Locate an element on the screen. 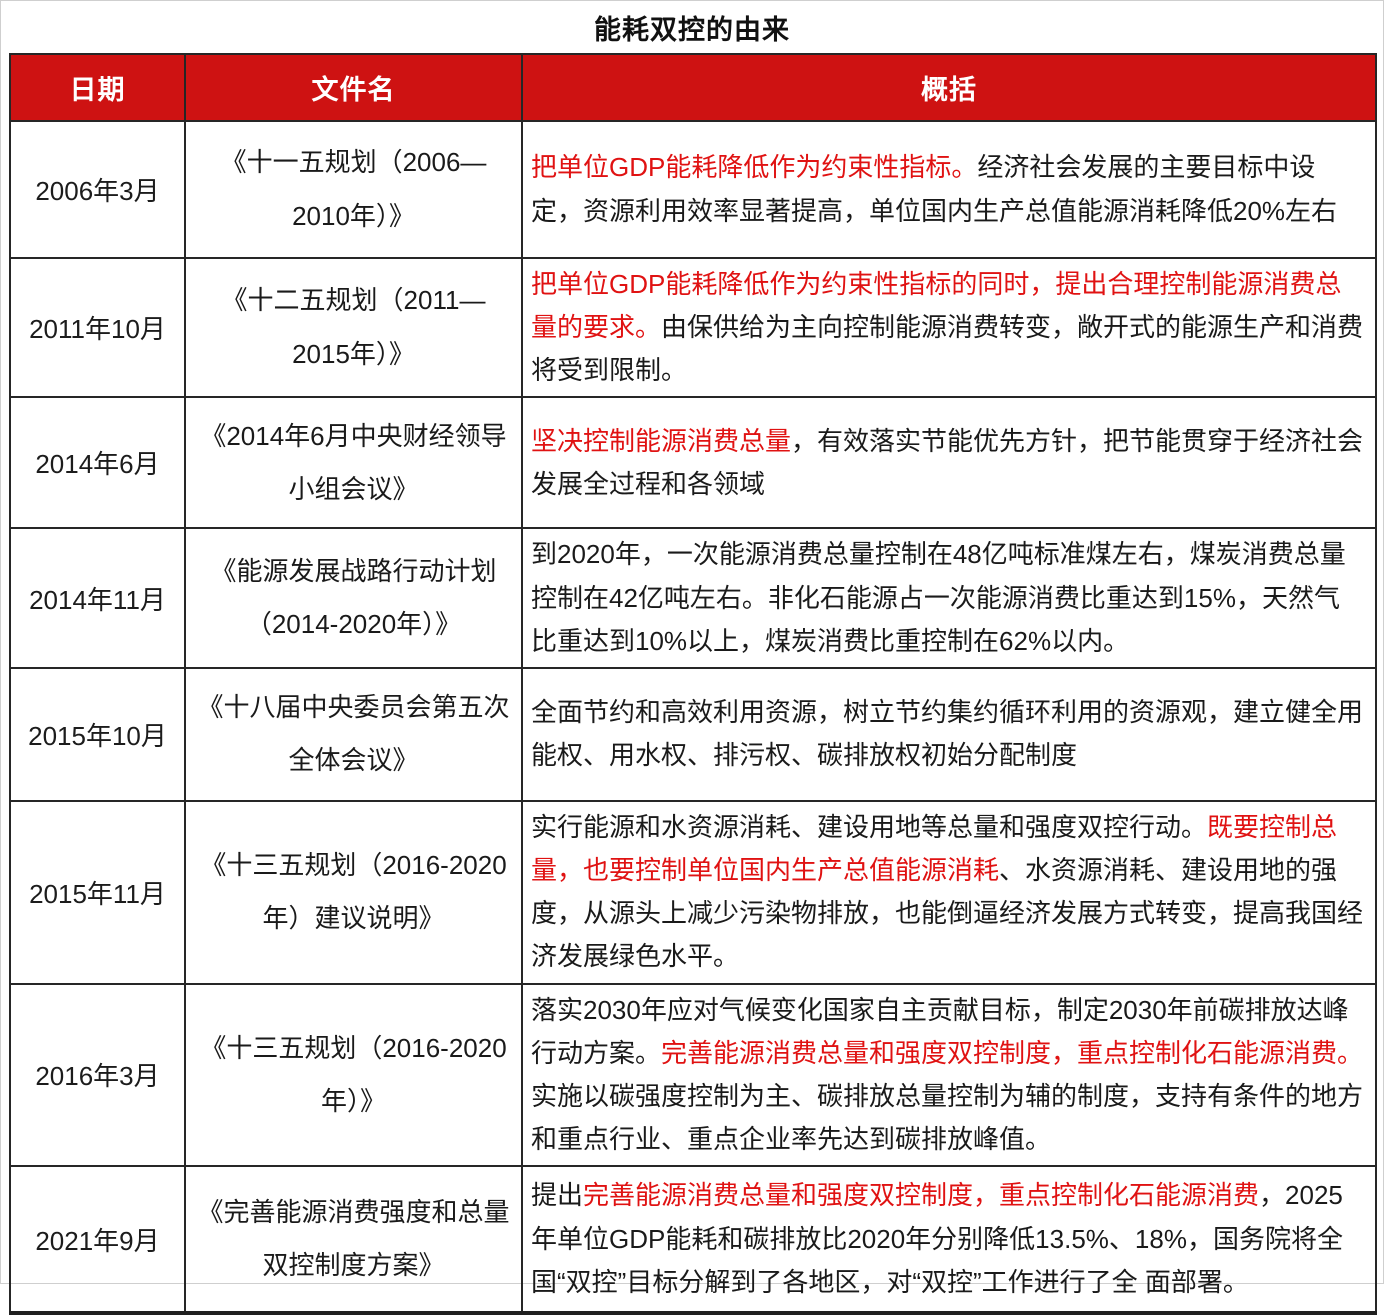 The image size is (1384, 1315). col-header-document: 文件名 is located at coordinates (353, 87).